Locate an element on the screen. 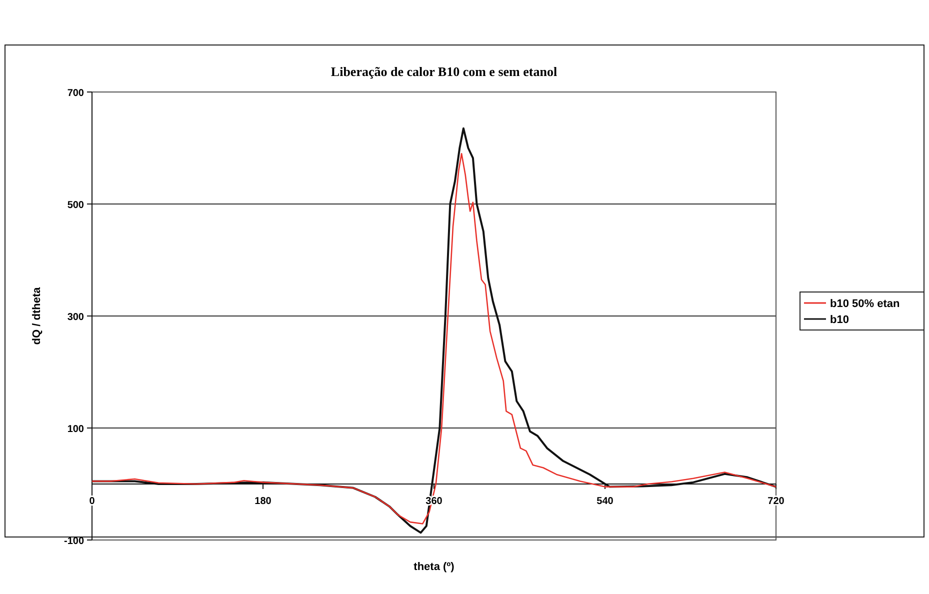  chart-title: Liberação de calor B10 com e sem etanol is located at coordinates (444, 71).